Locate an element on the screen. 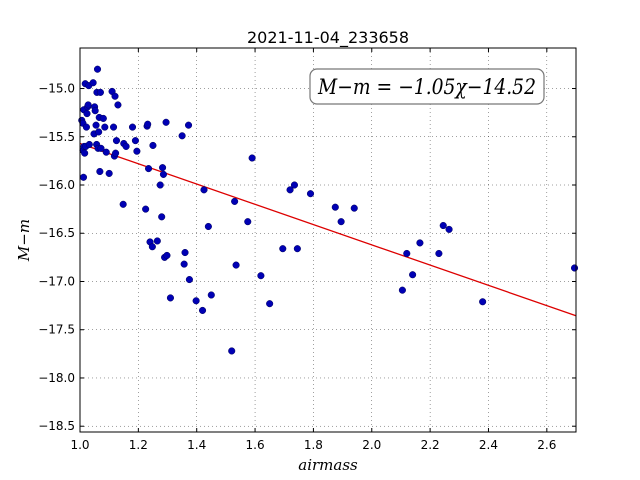 Image resolution: width=640 pixels, height=480 pixels. fit-equation-box: M−m = −1.05χ−14.52 is located at coordinates (427, 86).